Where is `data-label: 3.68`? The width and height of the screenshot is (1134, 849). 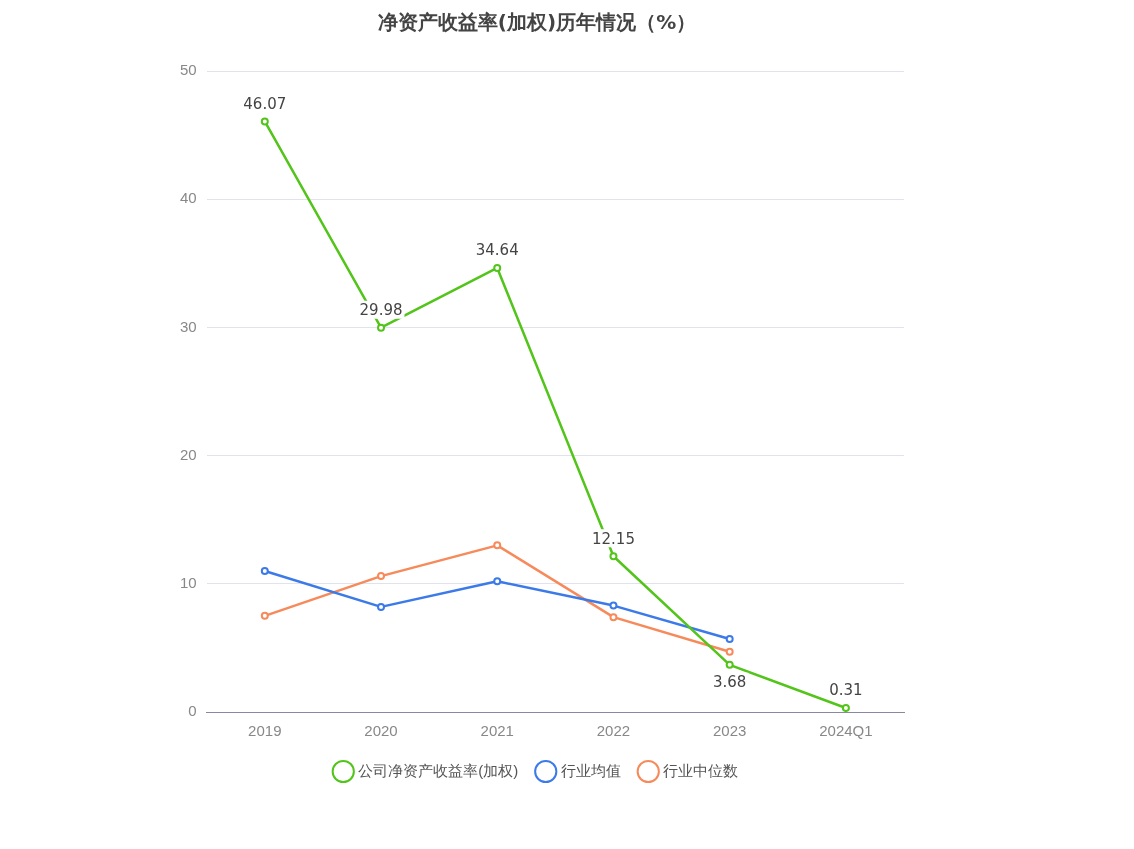 data-label: 3.68 is located at coordinates (729, 682).